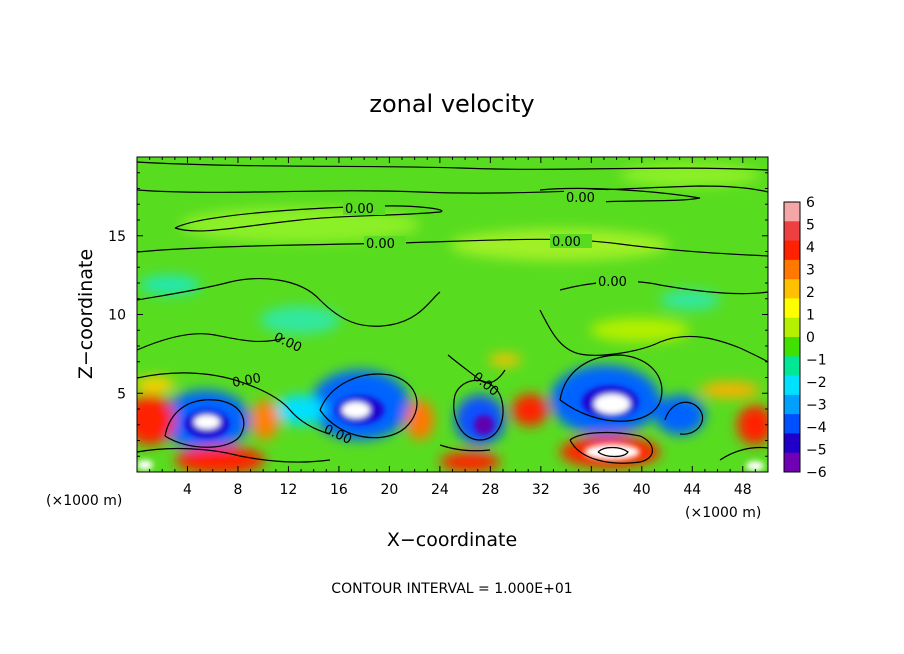 This screenshot has height=654, width=904. What do you see at coordinates (440, 490) in the screenshot?
I see `x-tick-label: 24` at bounding box center [440, 490].